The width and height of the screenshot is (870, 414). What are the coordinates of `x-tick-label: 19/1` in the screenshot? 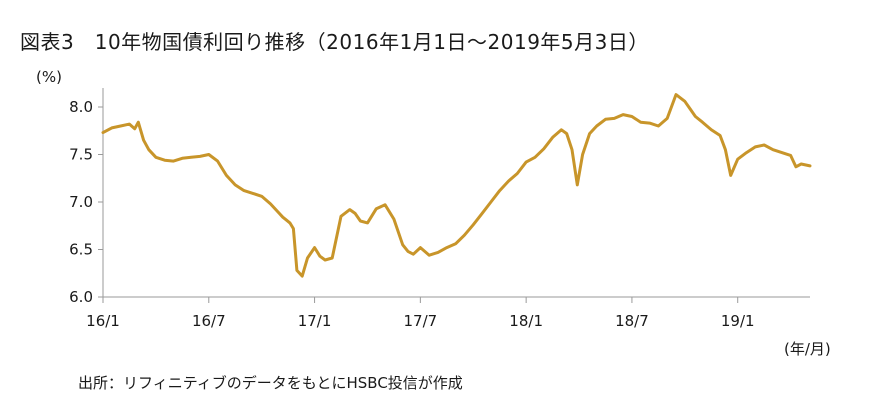 It's located at (738, 321).